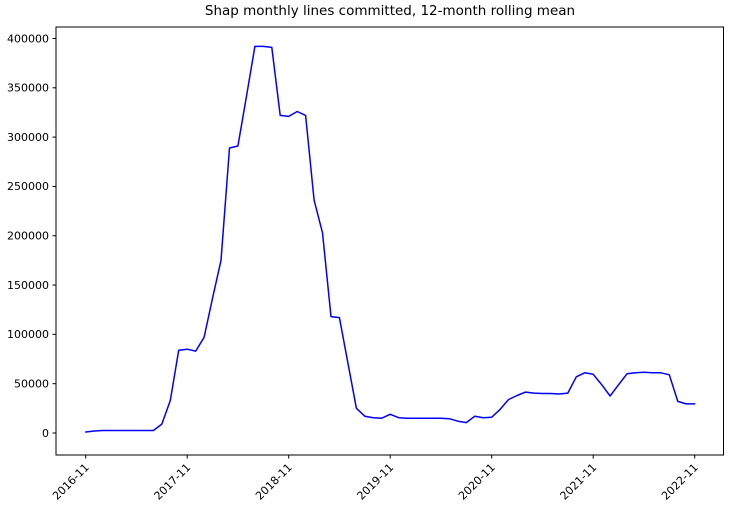 The image size is (729, 506). Describe the element at coordinates (28, 236) in the screenshot. I see `y-tick-label: 200000` at that location.